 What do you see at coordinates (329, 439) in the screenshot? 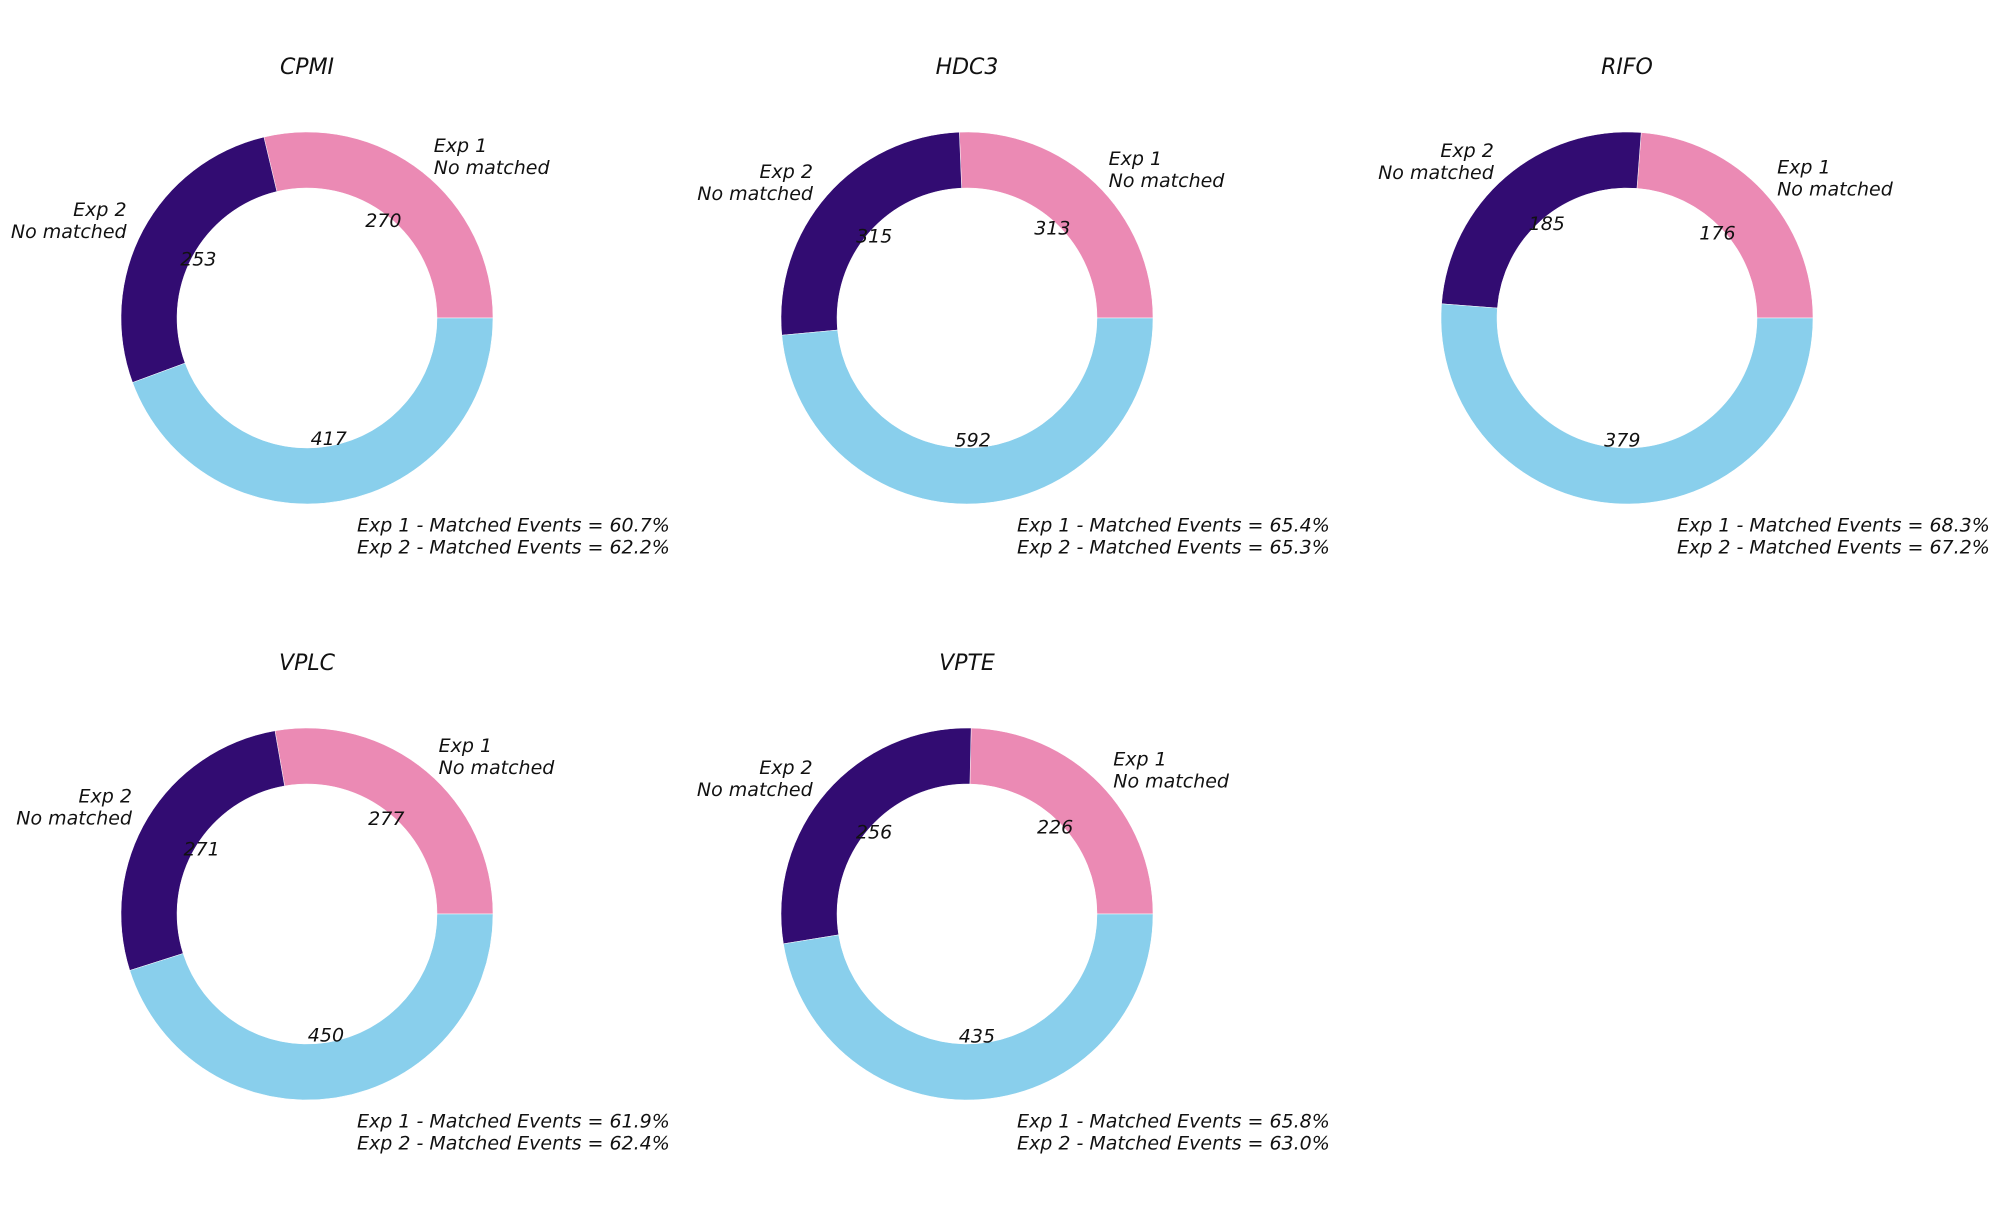
I see `slice-value-label: 417` at bounding box center [329, 439].